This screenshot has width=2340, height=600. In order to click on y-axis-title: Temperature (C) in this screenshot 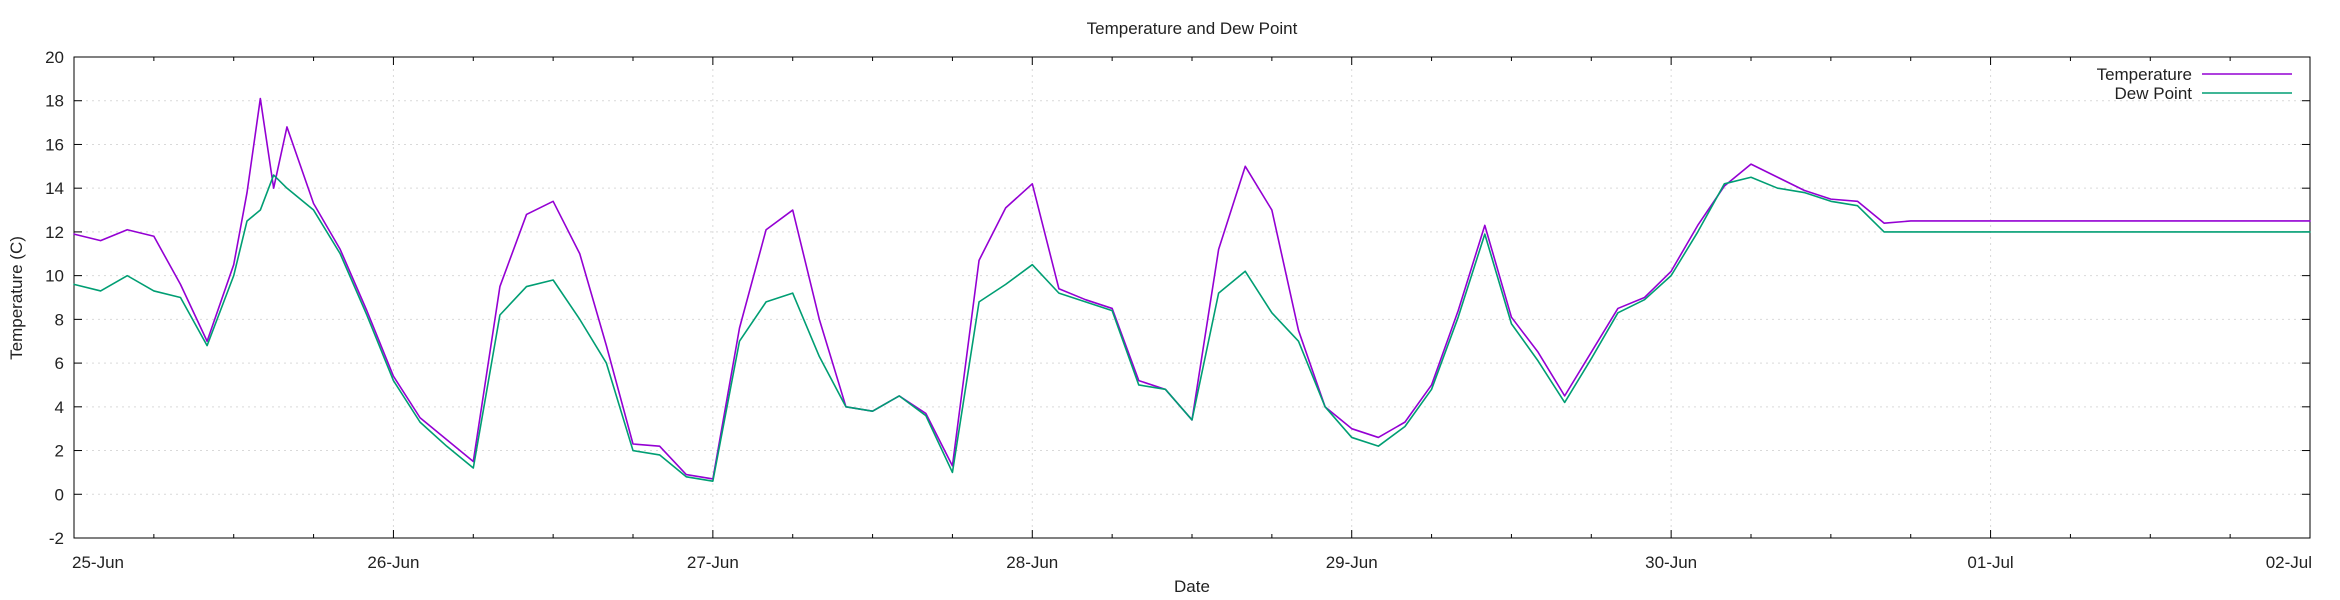, I will do `click(16, 298)`.